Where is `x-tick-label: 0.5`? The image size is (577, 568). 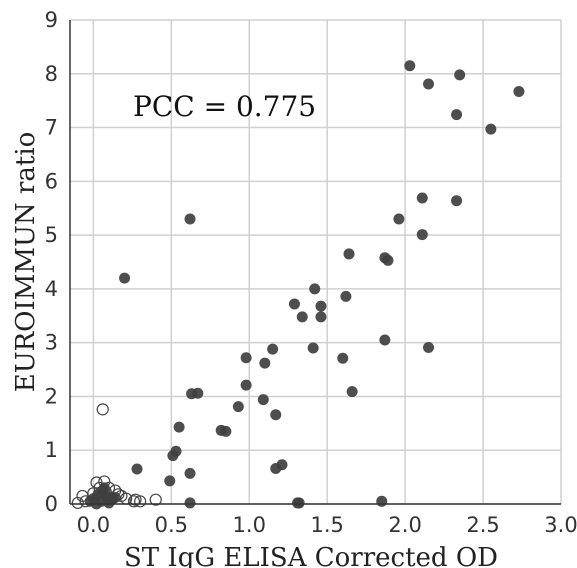
x-tick-label: 0.5 is located at coordinates (171, 525).